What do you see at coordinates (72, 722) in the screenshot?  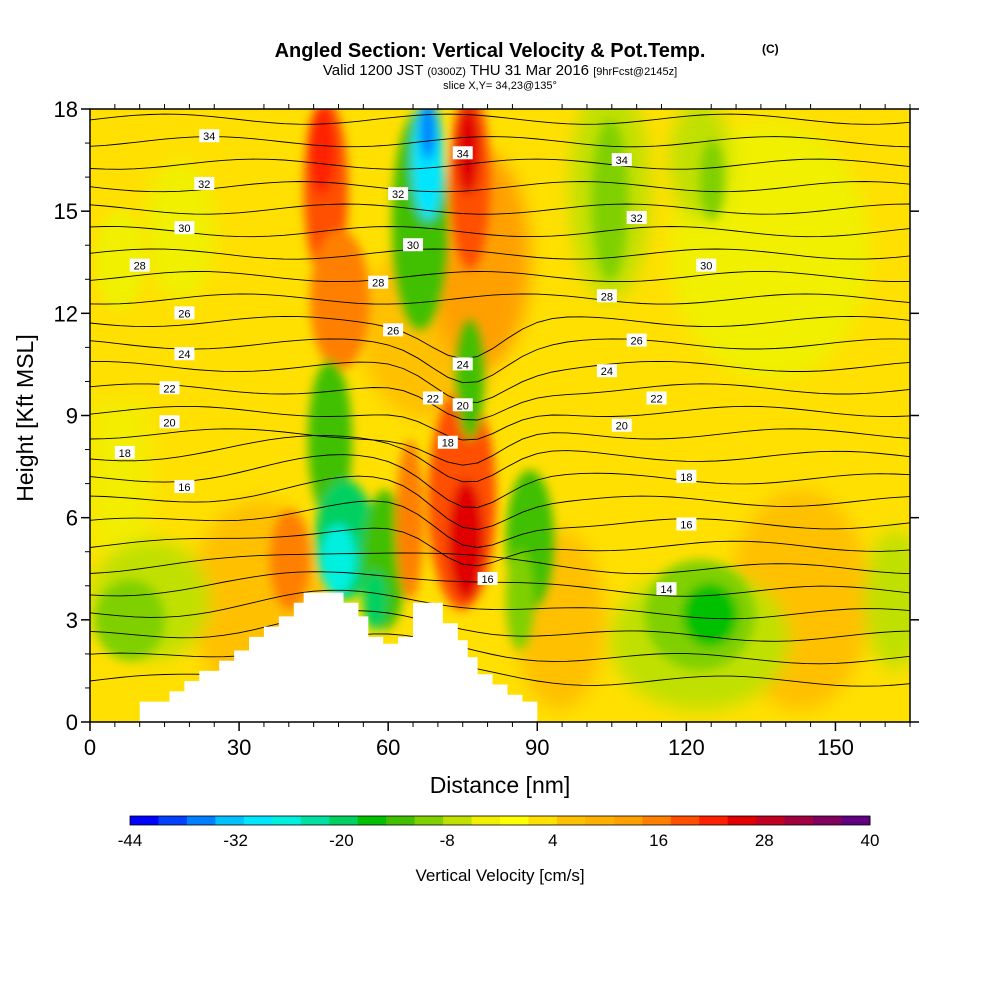 I see `y-tick-label: 0` at bounding box center [72, 722].